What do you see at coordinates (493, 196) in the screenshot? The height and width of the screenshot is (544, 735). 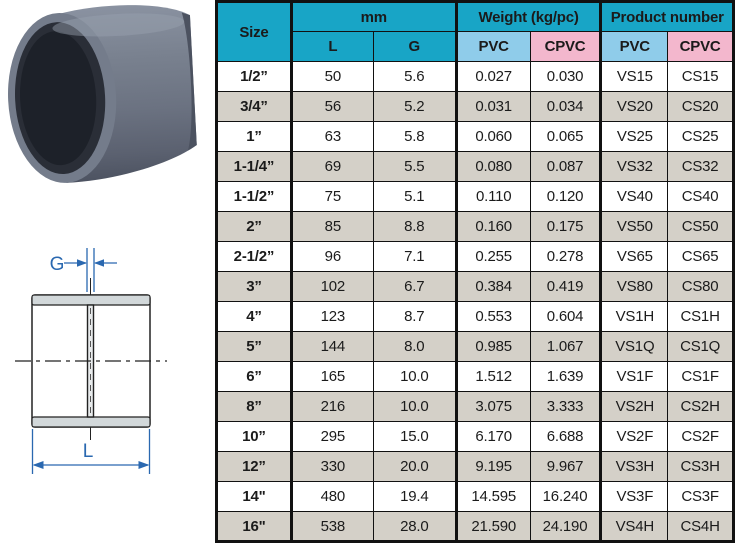 I see `cell-weight-pvc: 0.110` at bounding box center [493, 196].